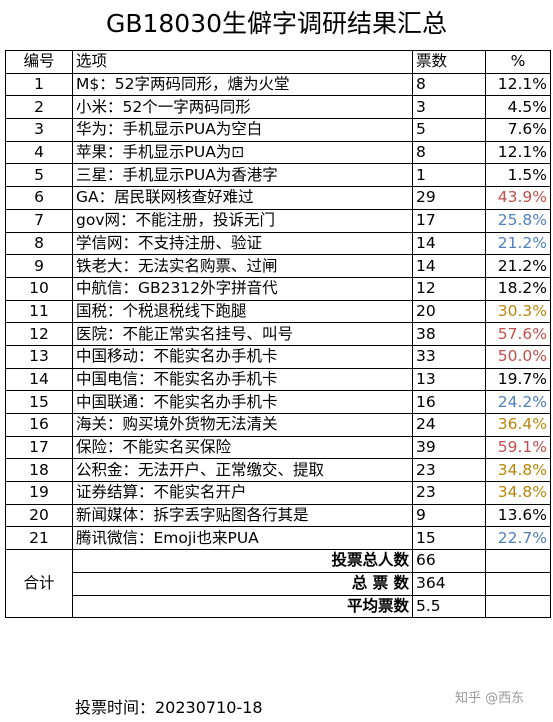  I want to click on header-num: 编号, so click(39, 62).